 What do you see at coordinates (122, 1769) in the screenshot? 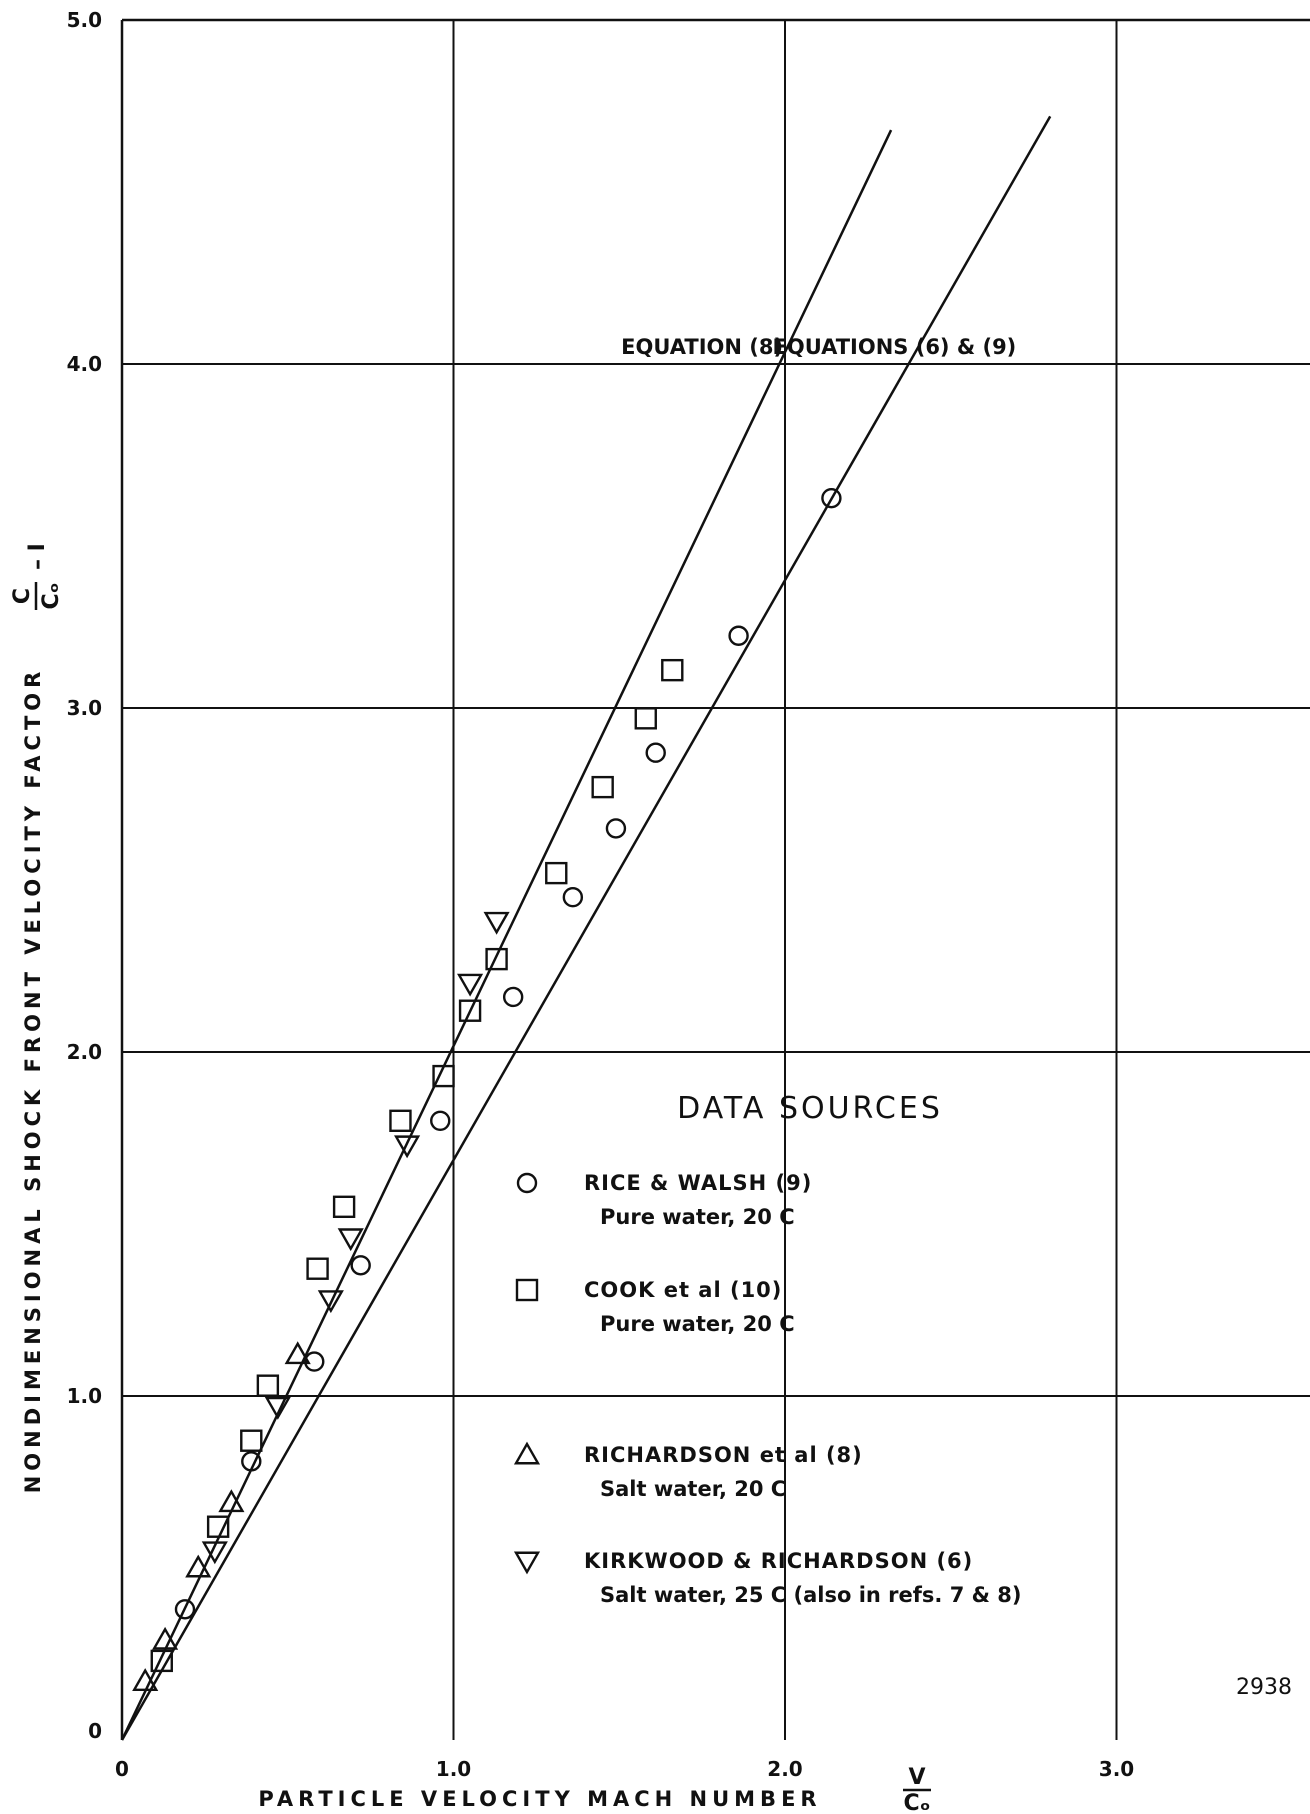
I see `x-tick-label: 0` at bounding box center [122, 1769].